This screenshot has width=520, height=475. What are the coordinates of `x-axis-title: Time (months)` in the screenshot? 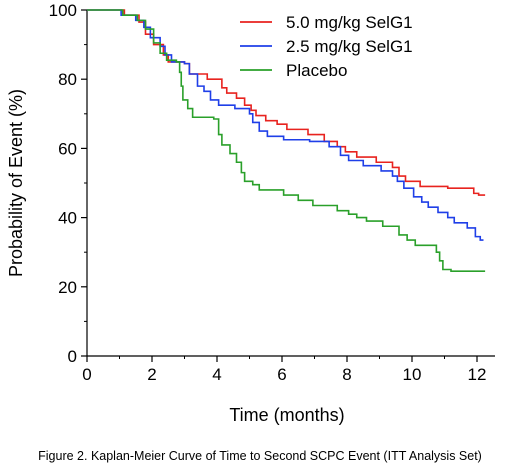 It's located at (286, 415).